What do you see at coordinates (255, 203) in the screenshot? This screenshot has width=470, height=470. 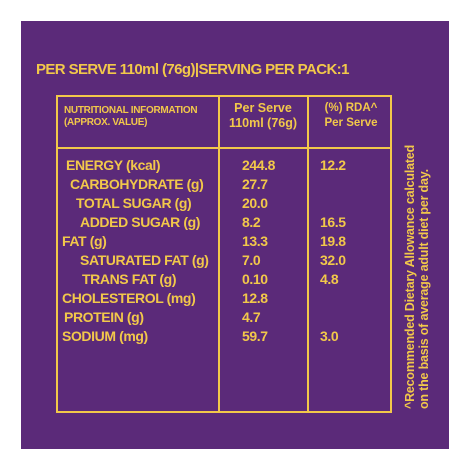 I see `per-serve-value: 20.0` at bounding box center [255, 203].